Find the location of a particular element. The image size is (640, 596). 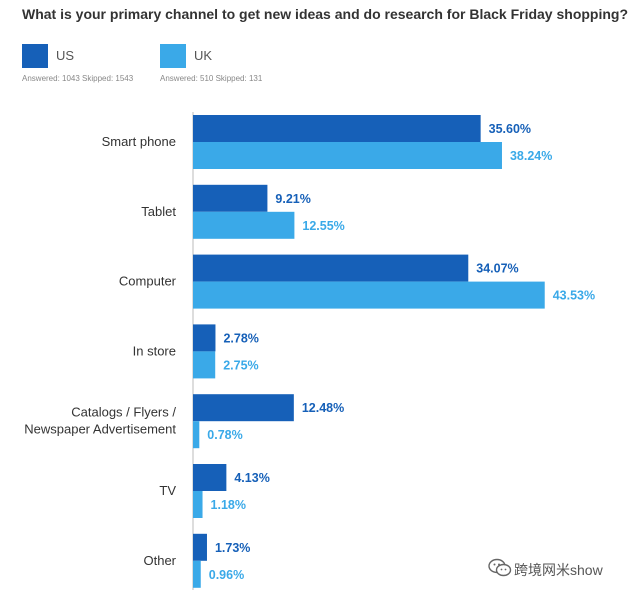

category-label: Smart phone is located at coordinates (139, 141).